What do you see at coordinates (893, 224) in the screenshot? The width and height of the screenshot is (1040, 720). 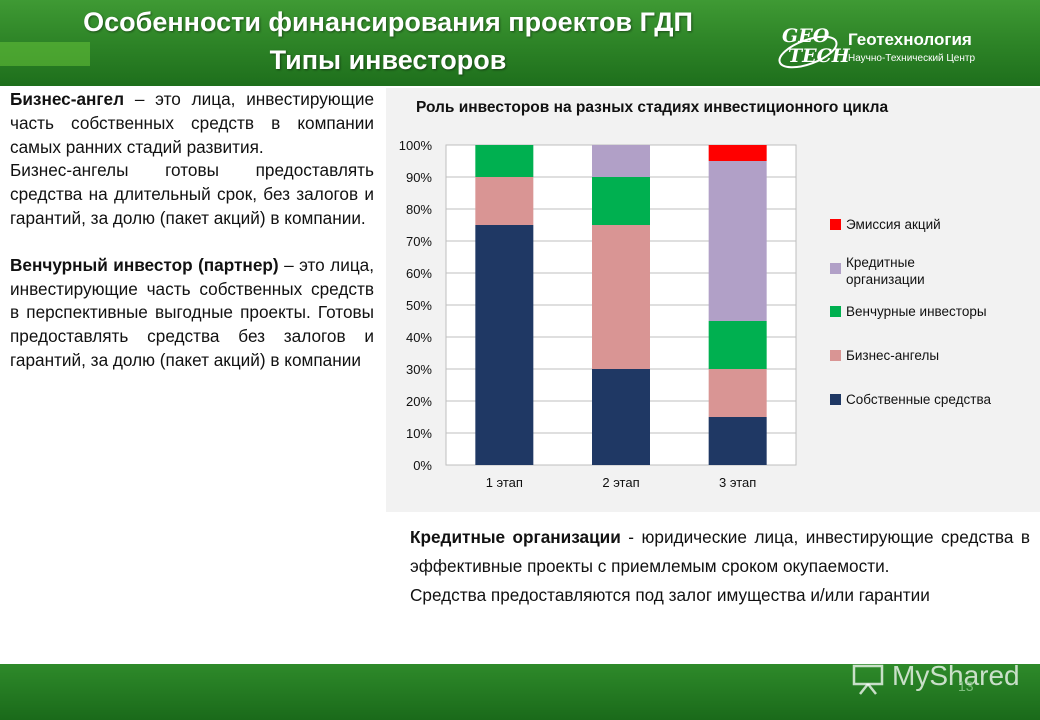 I see `legend-label: Эмиссия акций` at bounding box center [893, 224].